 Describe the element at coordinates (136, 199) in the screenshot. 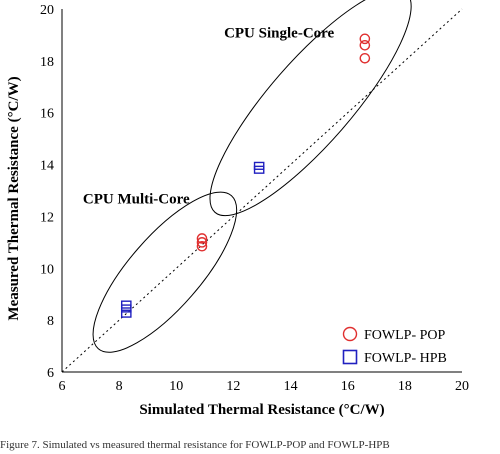

I see `group-annotation: CPU Multi-Core` at that location.